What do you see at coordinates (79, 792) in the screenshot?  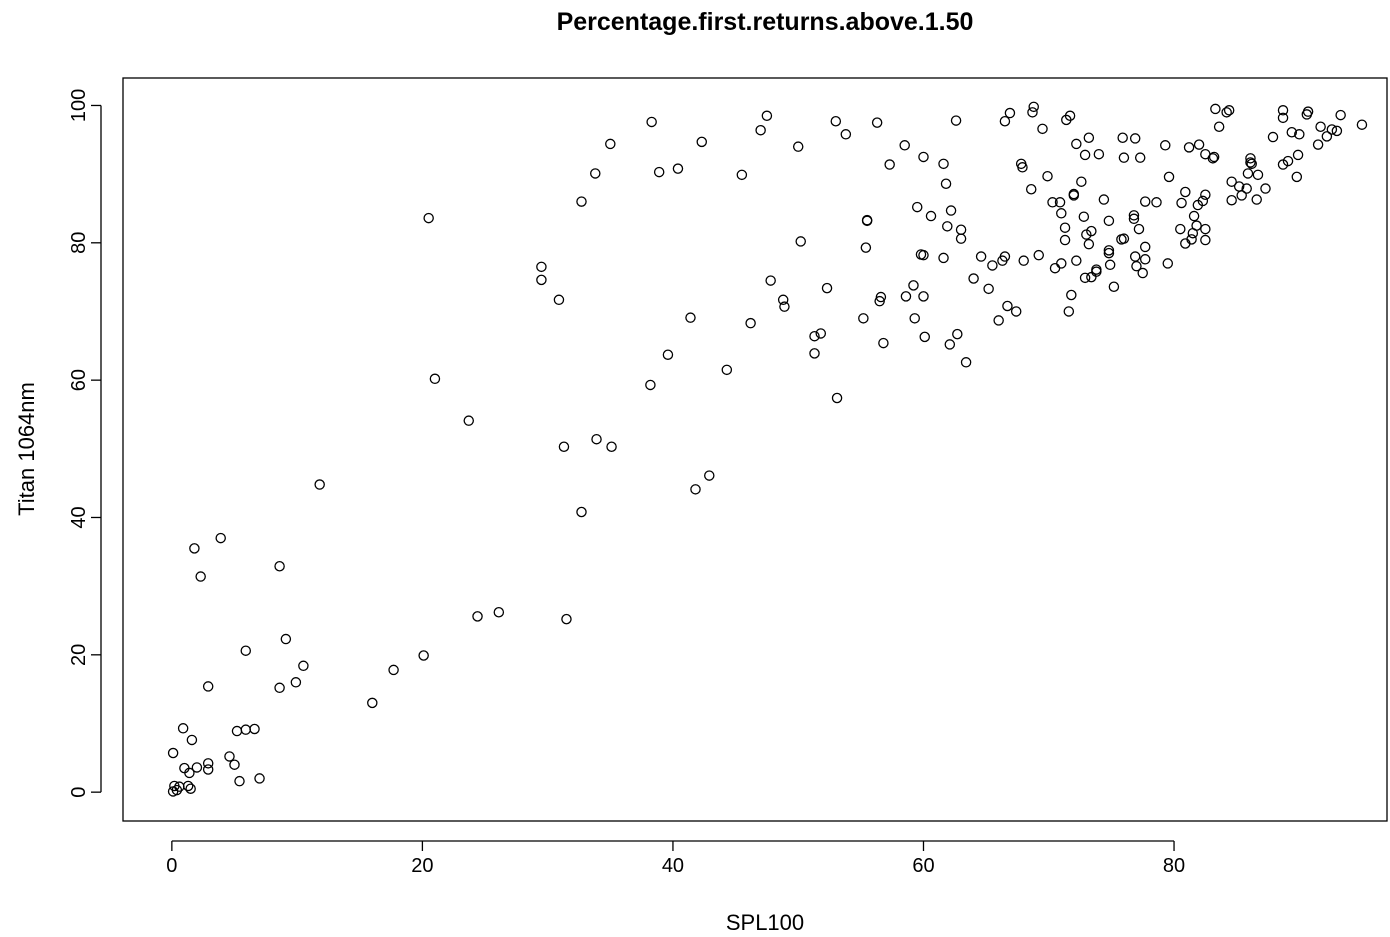 I see `y-tick-label: 0` at bounding box center [79, 792].